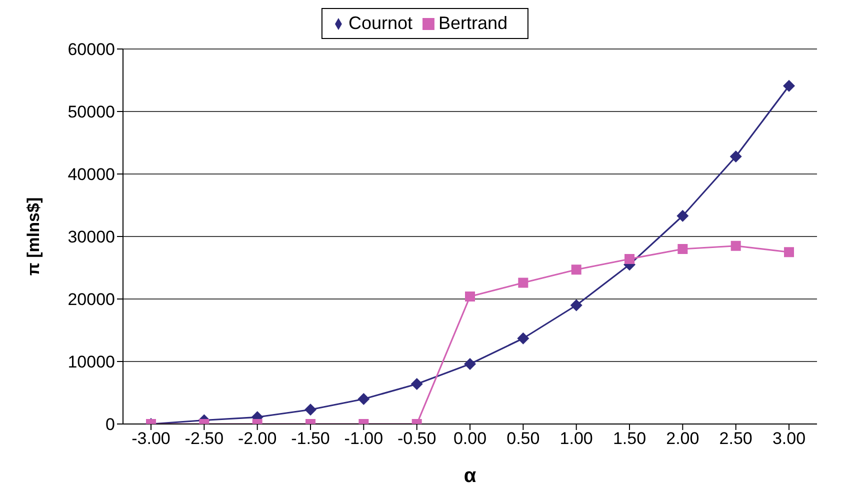  I want to click on y-axis-title: π [mlns$], so click(34, 236).